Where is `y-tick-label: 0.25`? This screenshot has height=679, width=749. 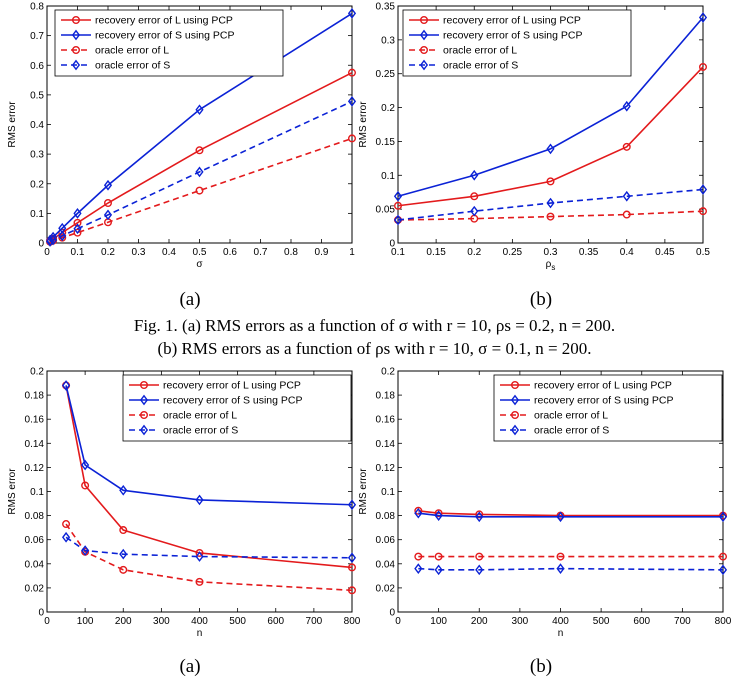
y-tick-label: 0.25 is located at coordinates (386, 74).